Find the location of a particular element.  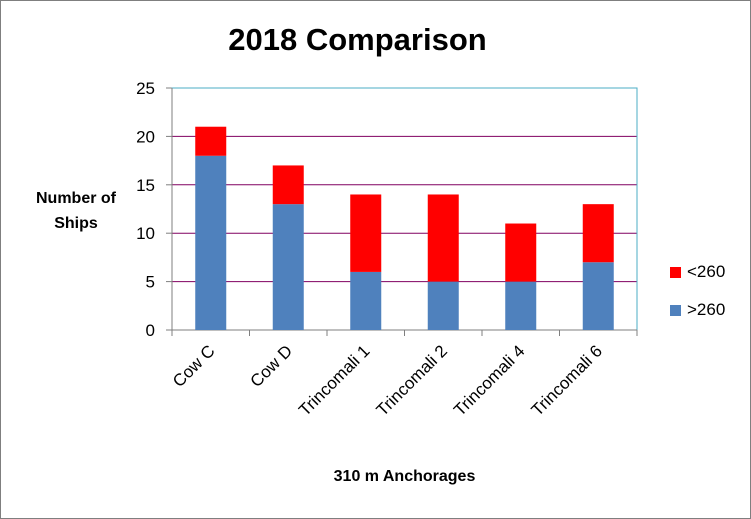

x-tick-label: Cow C is located at coordinates (194, 366).